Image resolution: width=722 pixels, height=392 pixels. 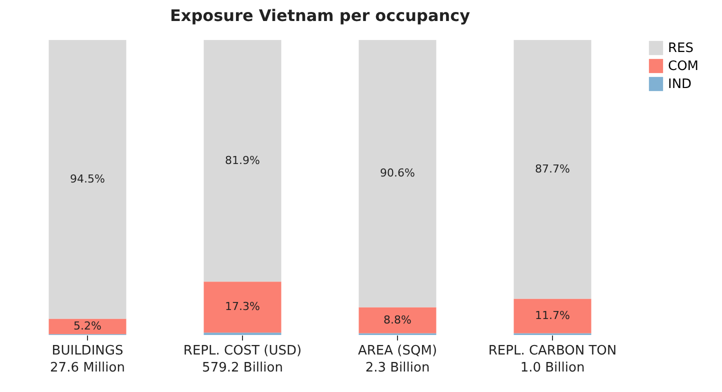 I want to click on data-label: 94.5%, so click(x=87, y=179).